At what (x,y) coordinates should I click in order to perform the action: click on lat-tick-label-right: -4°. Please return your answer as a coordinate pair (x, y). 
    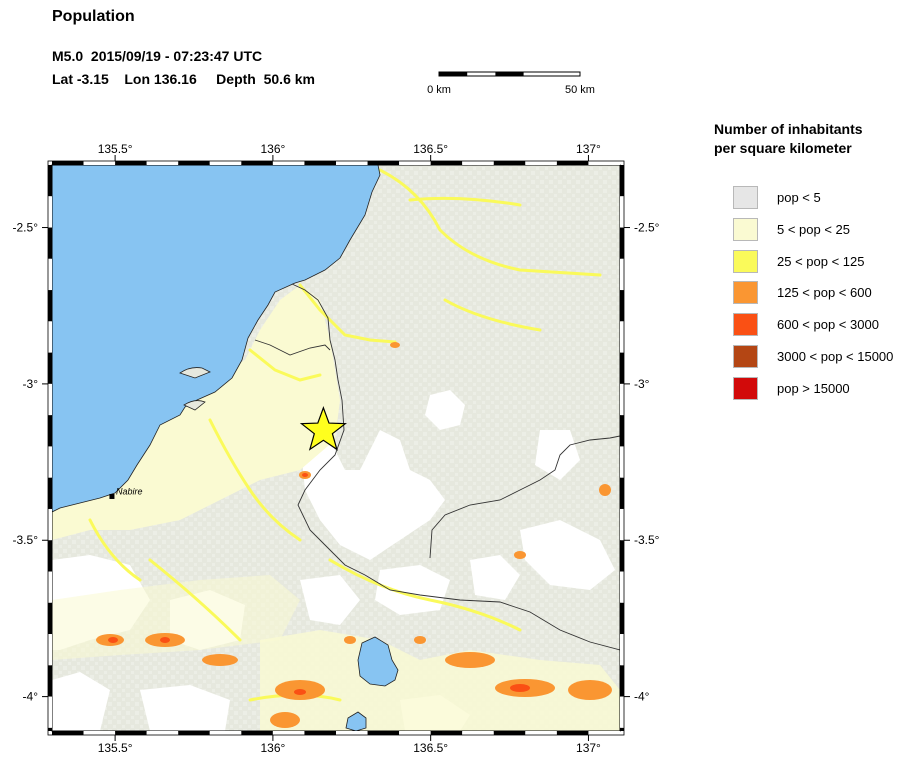
    Looking at the image, I should click on (642, 697).